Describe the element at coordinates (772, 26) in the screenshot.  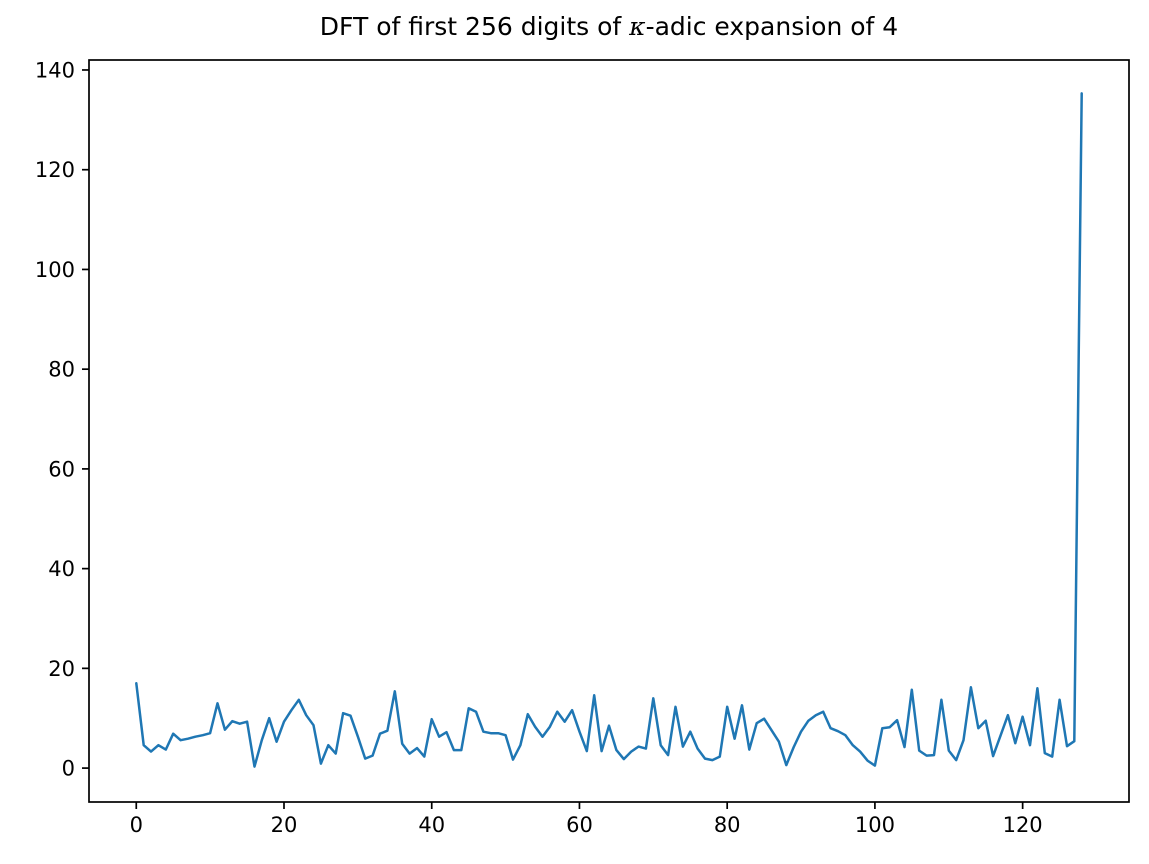
I see `chart-title-suffix: -adic expansion of 4` at that location.